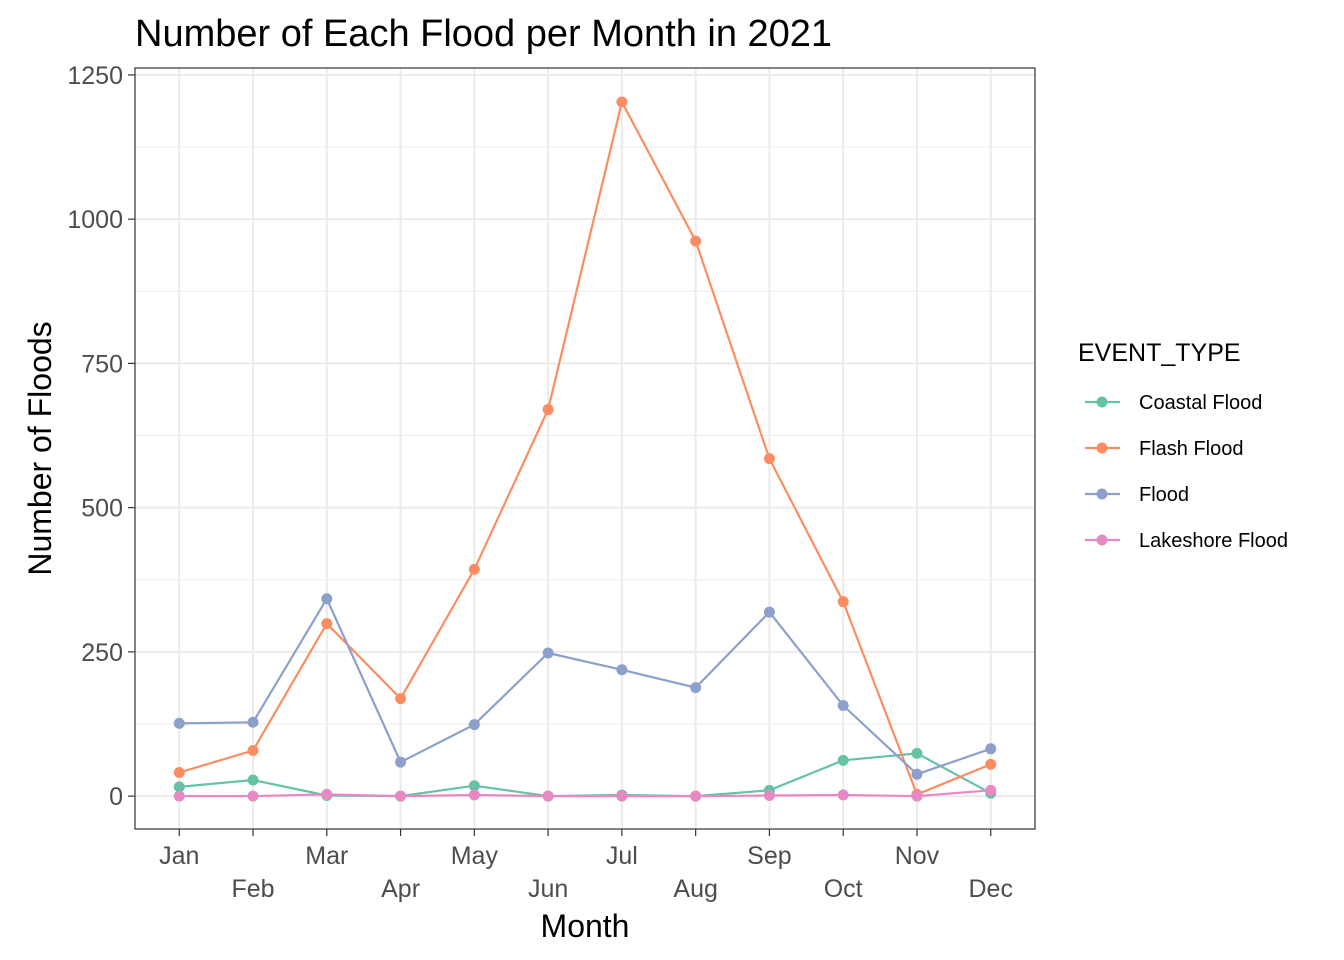 This screenshot has width=1344, height=960. What do you see at coordinates (179, 796) in the screenshot?
I see `data-point-lakeshore-flood-jan` at bounding box center [179, 796].